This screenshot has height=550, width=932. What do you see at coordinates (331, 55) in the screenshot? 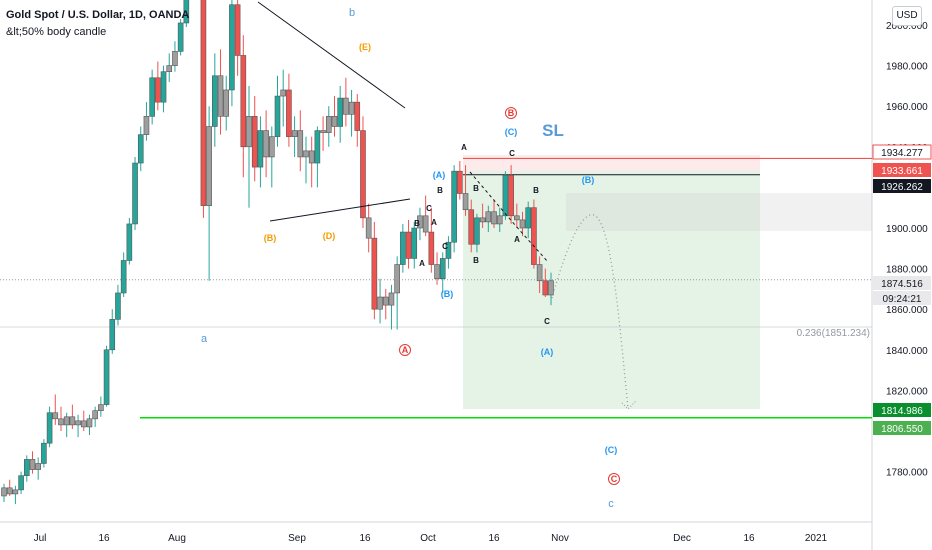
I see `triangle-upper-line` at bounding box center [331, 55].